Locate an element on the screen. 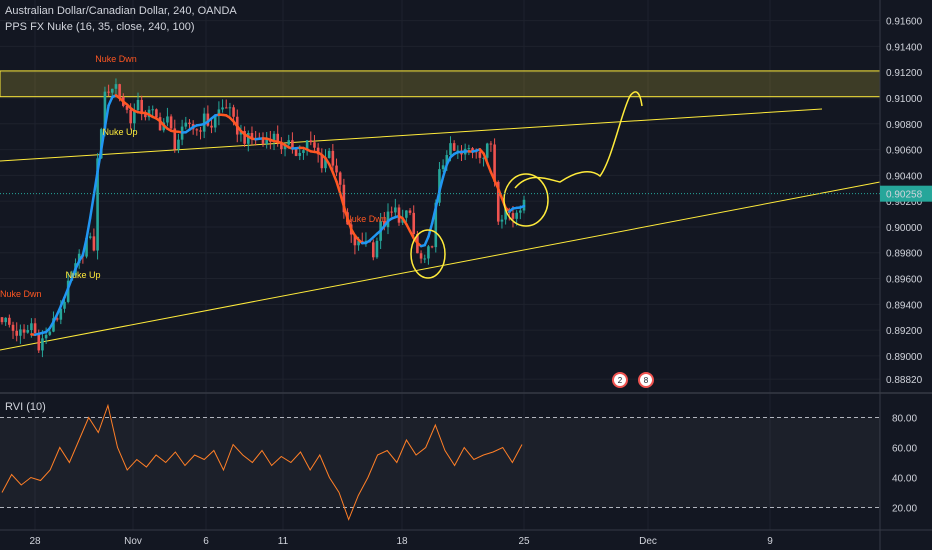 This screenshot has height=550, width=932. rvi-tick-label: 40.00 is located at coordinates (904, 479).